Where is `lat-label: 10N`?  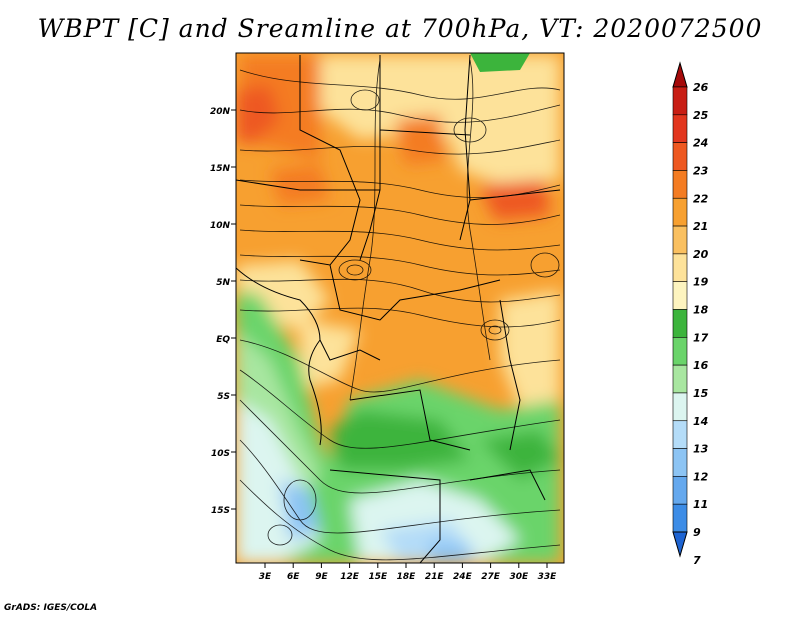
lat-label: 10N is located at coordinates (220, 226).